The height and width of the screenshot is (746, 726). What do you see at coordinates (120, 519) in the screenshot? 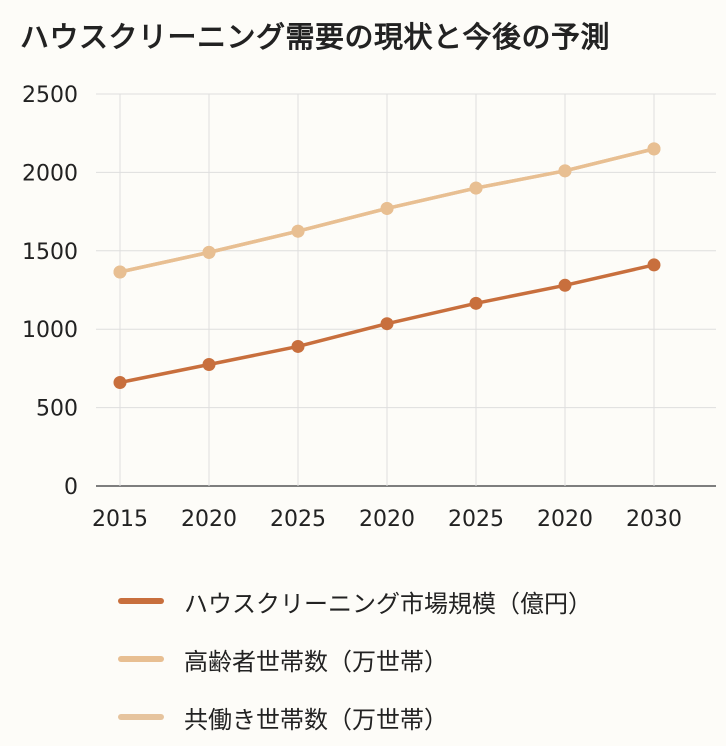
I see `x-tick-label: 2015` at bounding box center [120, 519].